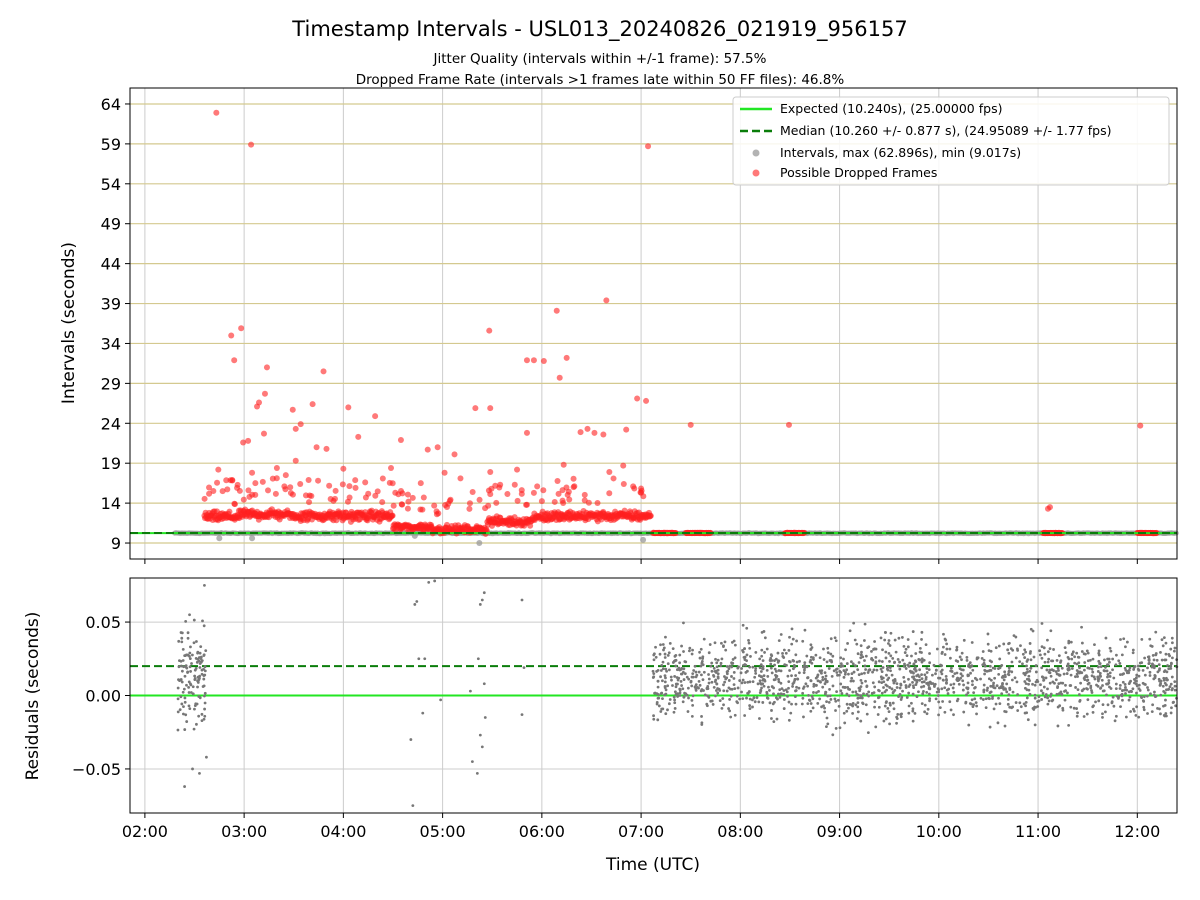 The width and height of the screenshot is (1200, 900). What do you see at coordinates (951, 141) in the screenshot?
I see `legend-box` at bounding box center [951, 141].